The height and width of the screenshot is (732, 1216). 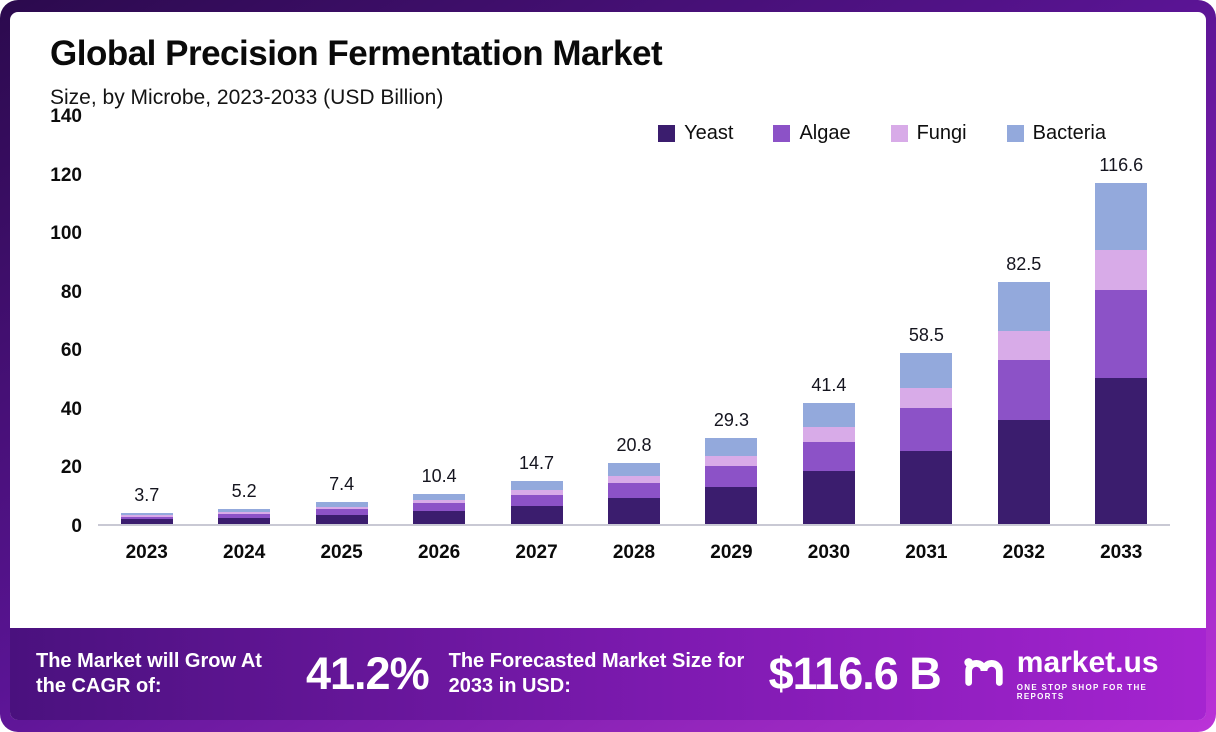 I want to click on legend-label: Yeast, so click(x=709, y=133).